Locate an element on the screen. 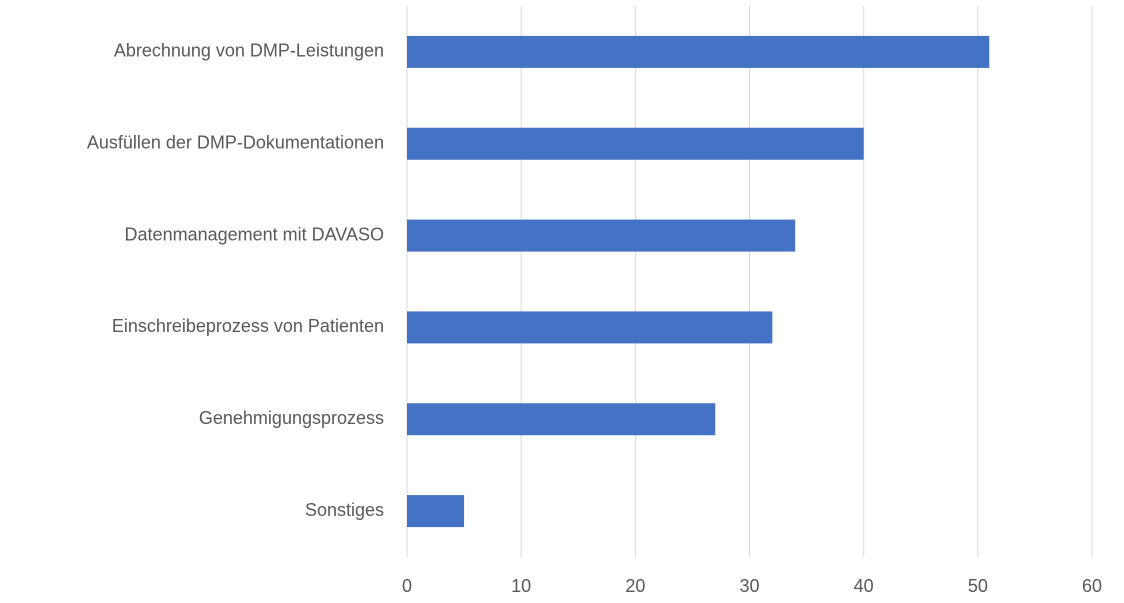 Image resolution: width=1124 pixels, height=603 pixels. y-tick-label: Datenmanagement mit DAVASO is located at coordinates (254, 234).